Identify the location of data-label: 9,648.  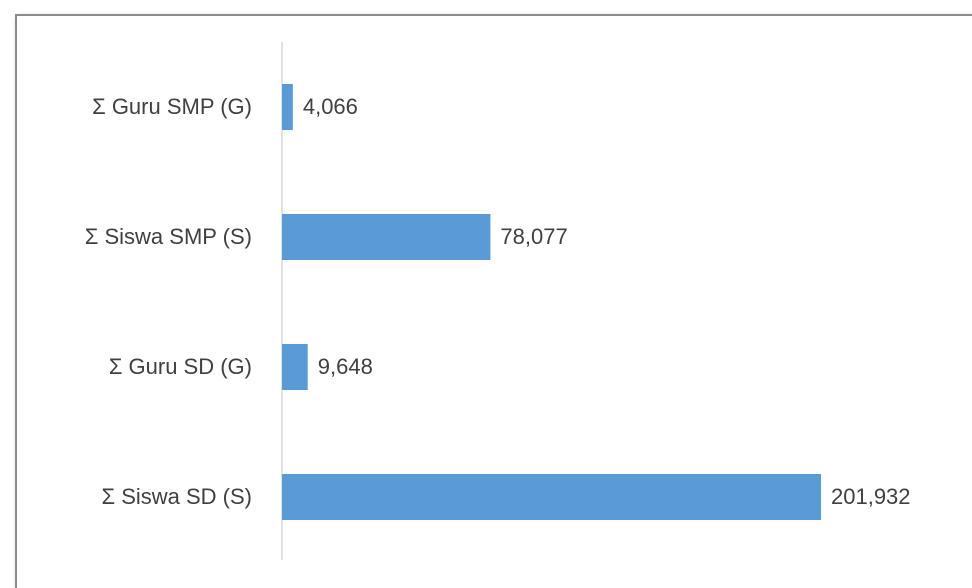
(345, 366).